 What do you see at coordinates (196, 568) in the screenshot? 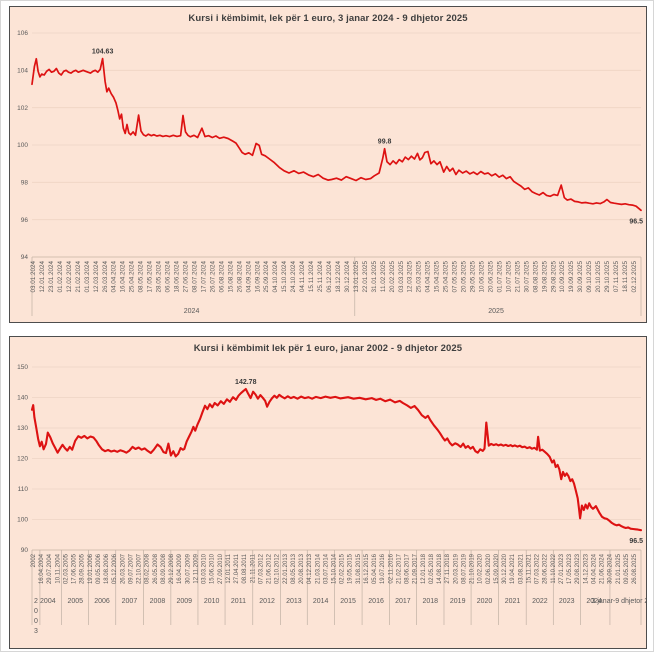
I see `x-tick-label: 12.11.2009` at bounding box center [196, 568].